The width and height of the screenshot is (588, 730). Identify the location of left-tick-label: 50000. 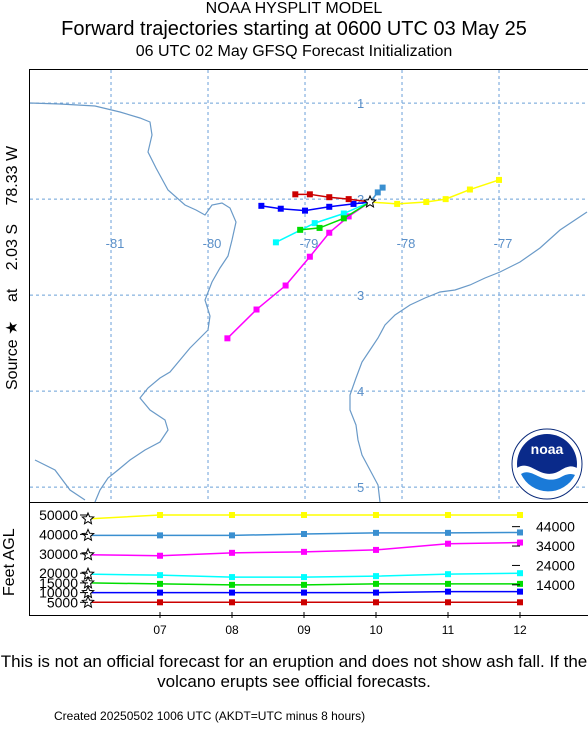
(58, 515).